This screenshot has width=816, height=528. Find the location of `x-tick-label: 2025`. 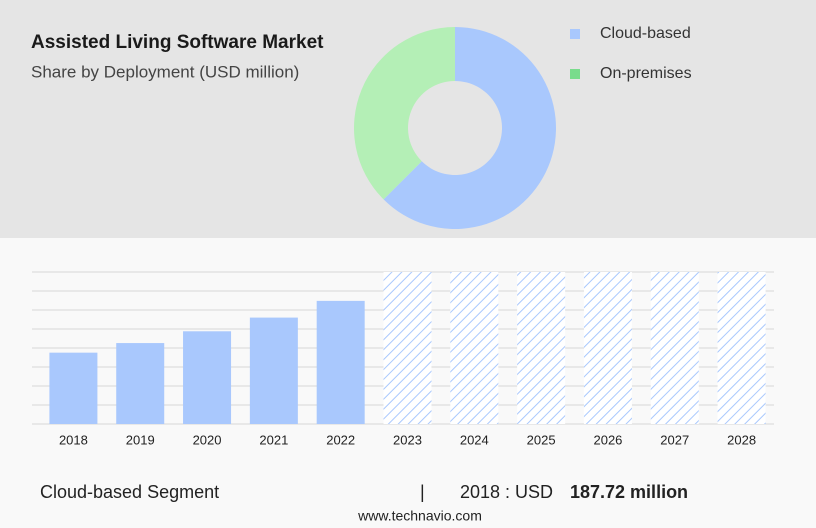

x-tick-label: 2025 is located at coordinates (541, 439).